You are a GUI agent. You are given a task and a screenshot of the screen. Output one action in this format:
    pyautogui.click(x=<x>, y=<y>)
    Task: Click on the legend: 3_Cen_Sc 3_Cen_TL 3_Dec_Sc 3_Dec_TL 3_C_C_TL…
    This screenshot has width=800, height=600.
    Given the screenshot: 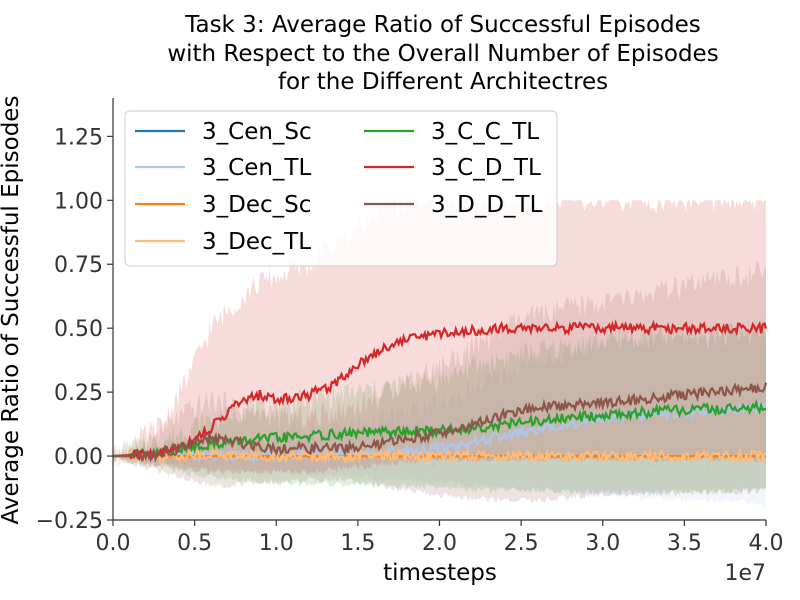 What is the action you would take?
    pyautogui.click(x=341, y=188)
    